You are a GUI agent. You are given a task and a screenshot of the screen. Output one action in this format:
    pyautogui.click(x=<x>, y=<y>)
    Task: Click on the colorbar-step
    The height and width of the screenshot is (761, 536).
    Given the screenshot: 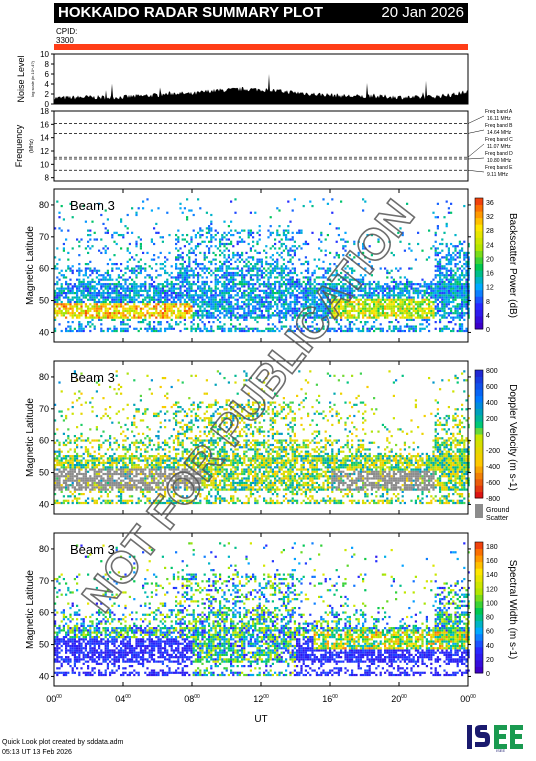 What is the action you would take?
    pyautogui.click(x=479, y=319)
    